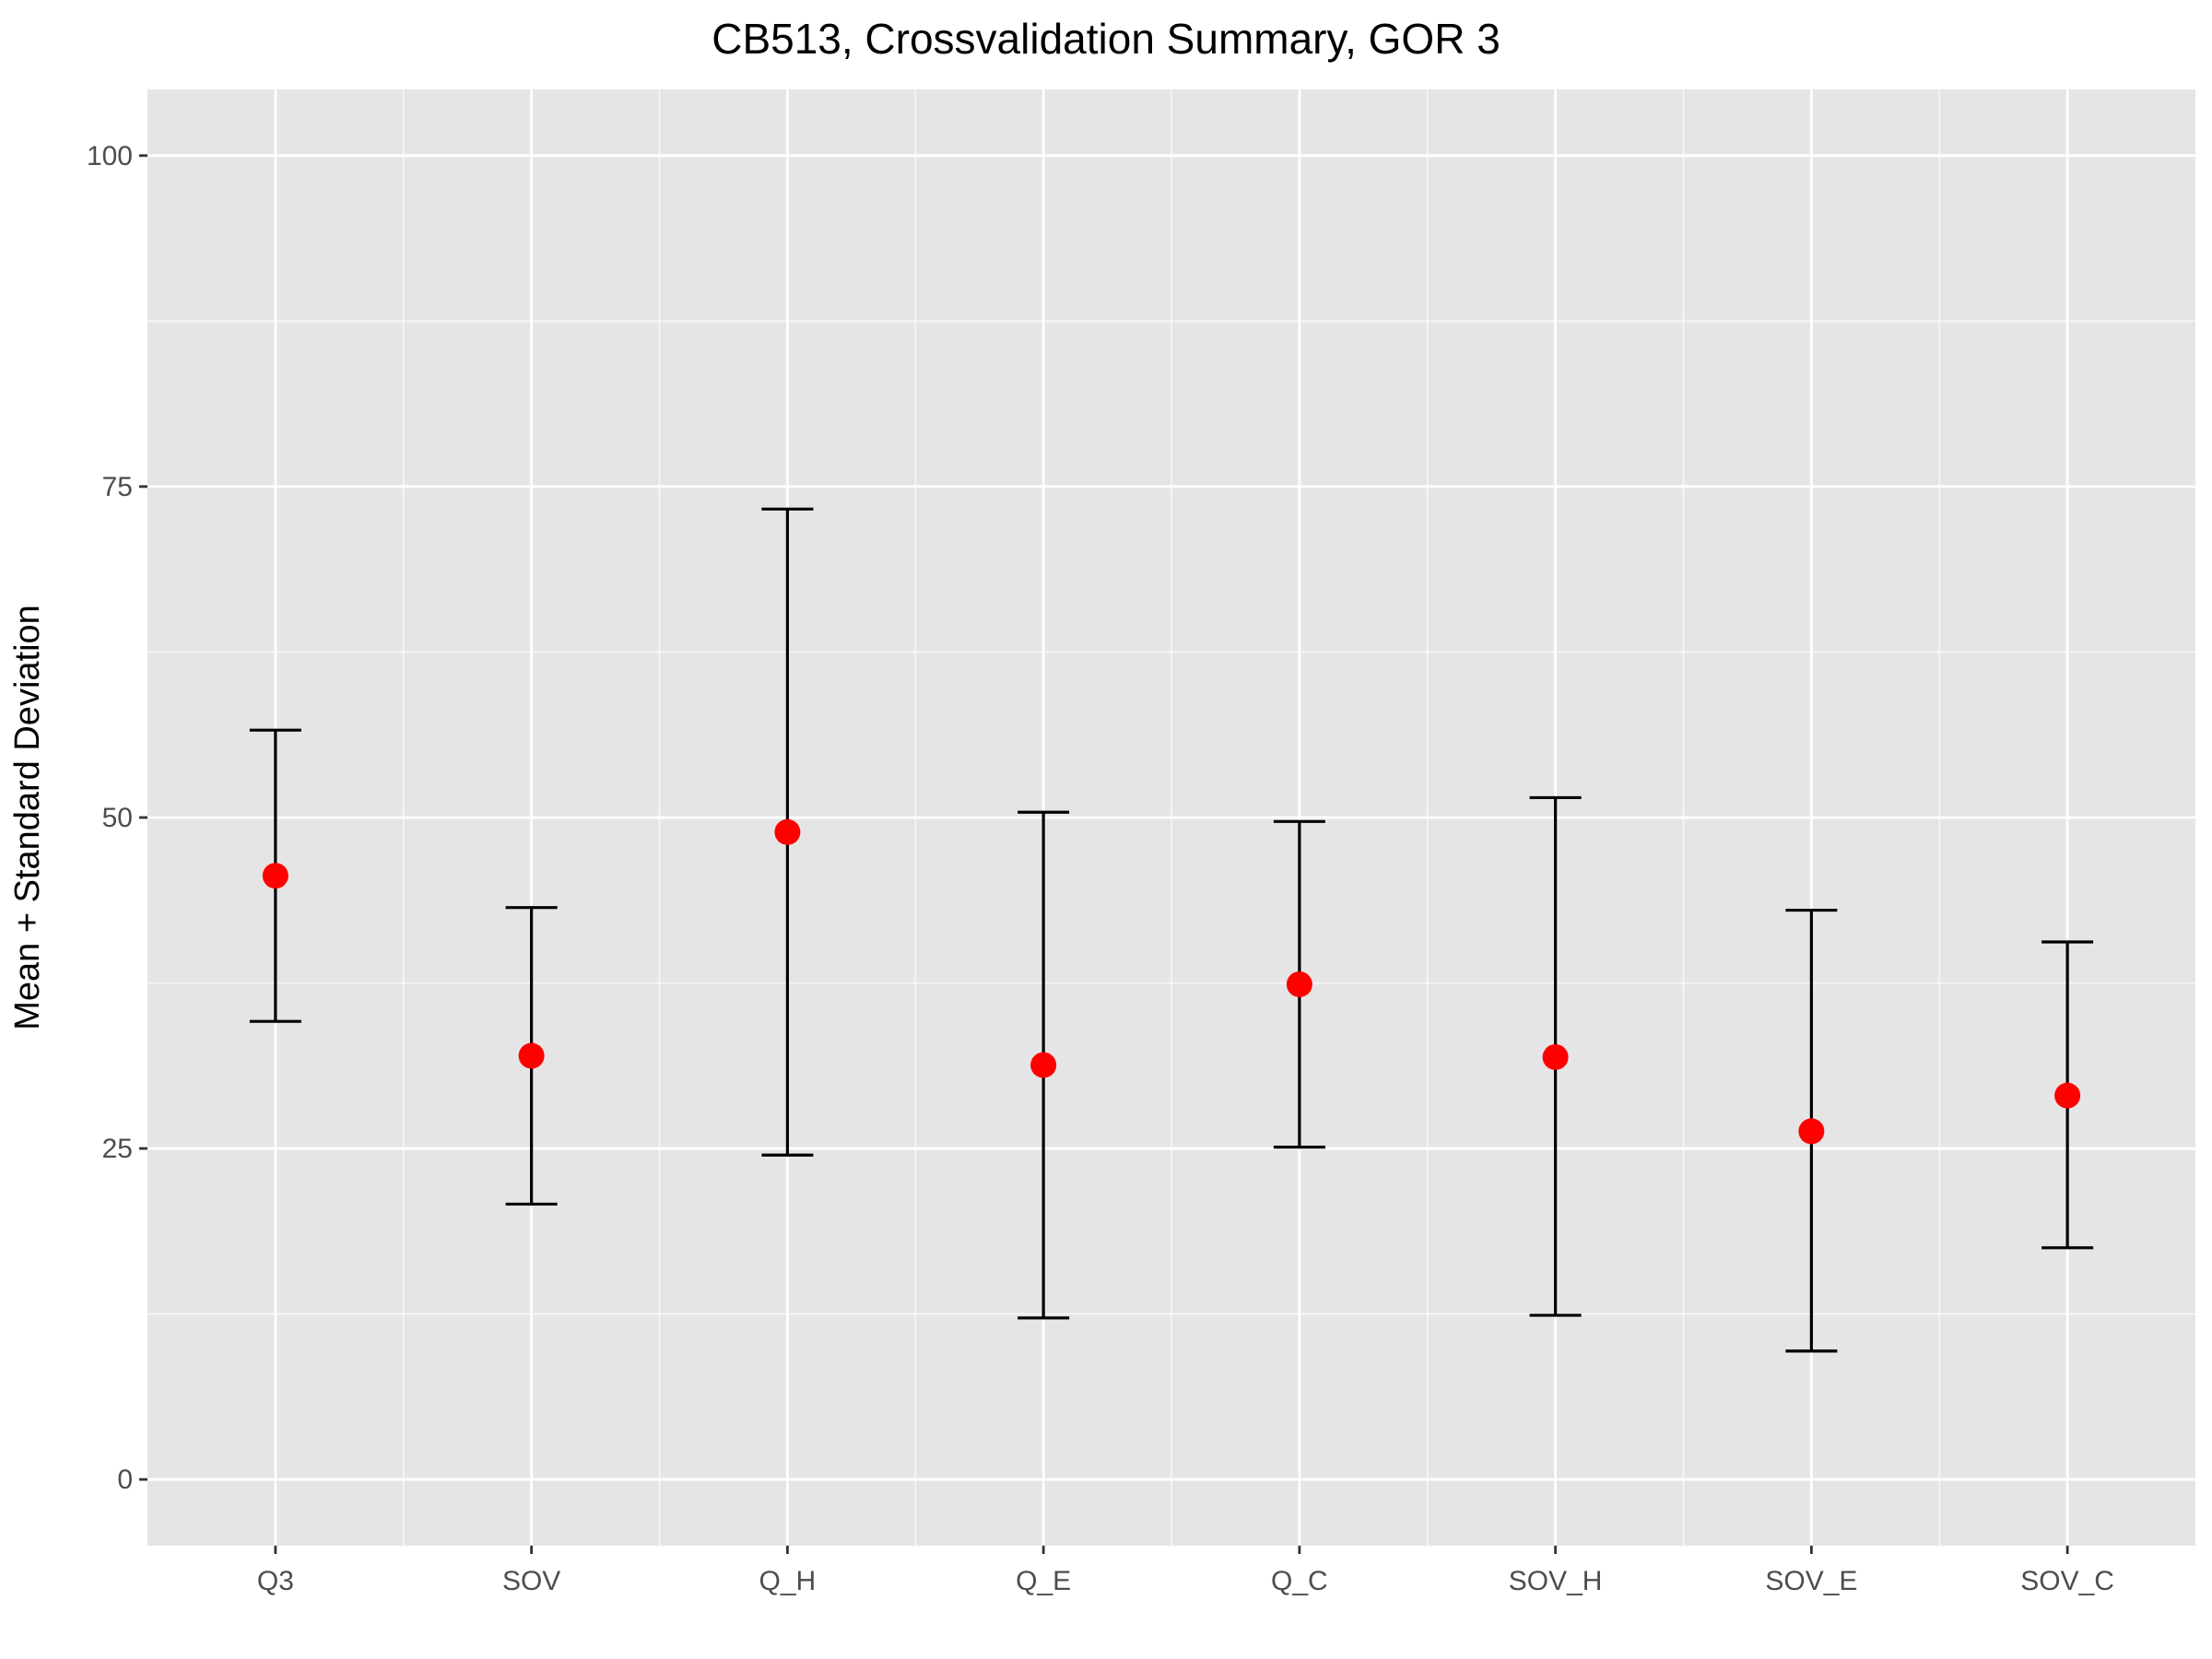 This screenshot has height=1659, width=2212. I want to click on x-tick-label: SOV, so click(531, 1581).